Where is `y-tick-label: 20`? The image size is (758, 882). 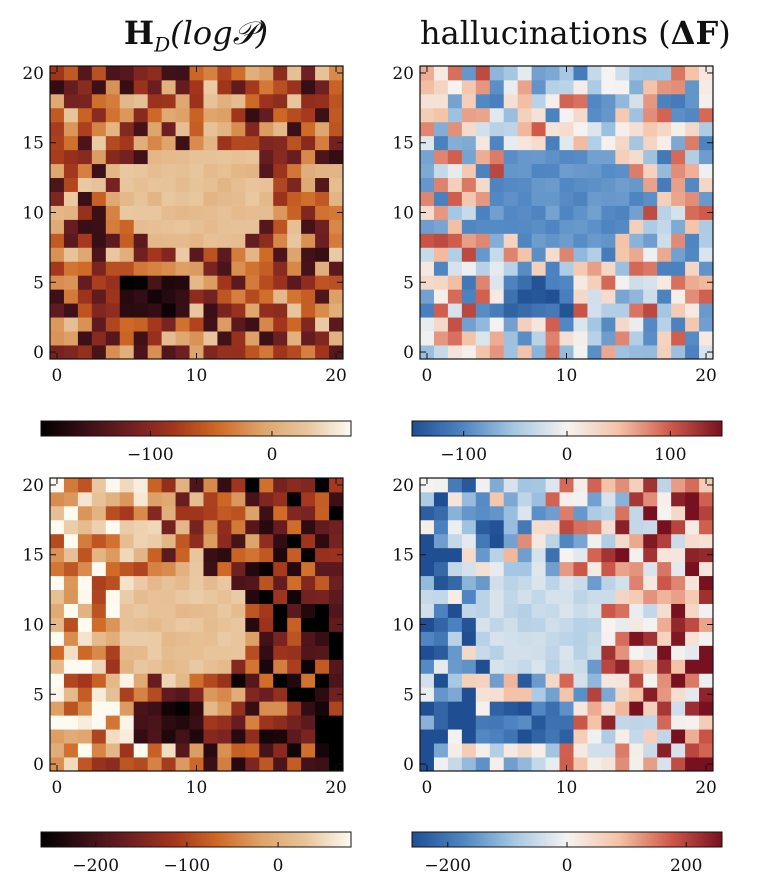
y-tick-label: 20 is located at coordinates (33, 486).